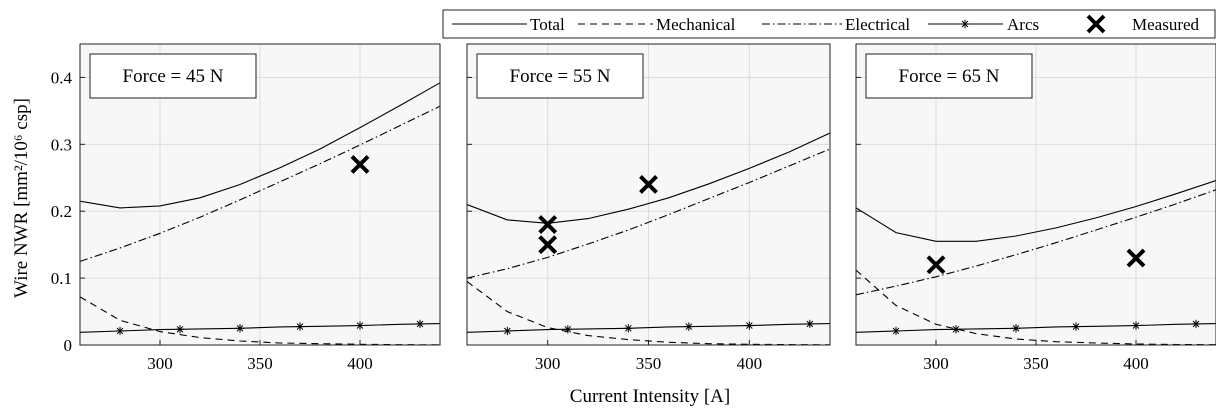  What do you see at coordinates (68, 345) in the screenshot?
I see `y-tick-label: 0` at bounding box center [68, 345].